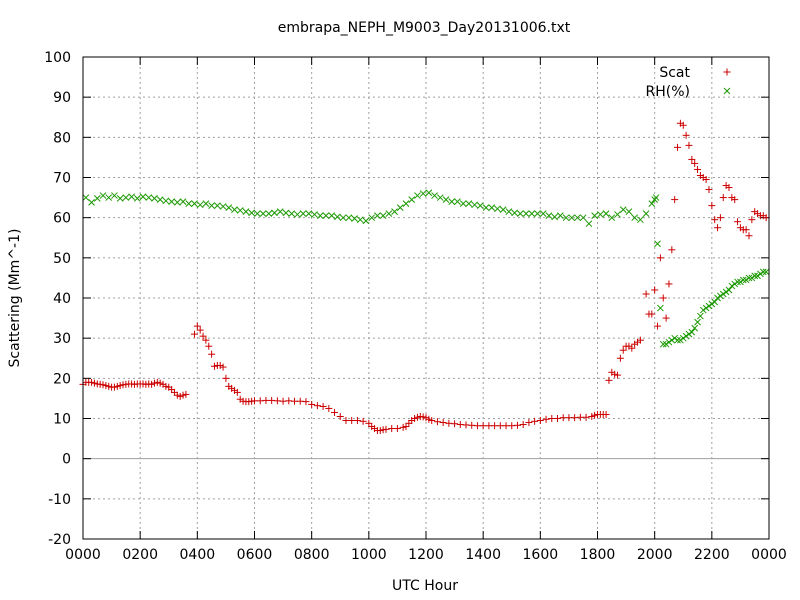 This screenshot has height=600, width=800. I want to click on x-tick-label: 0000, so click(769, 555).